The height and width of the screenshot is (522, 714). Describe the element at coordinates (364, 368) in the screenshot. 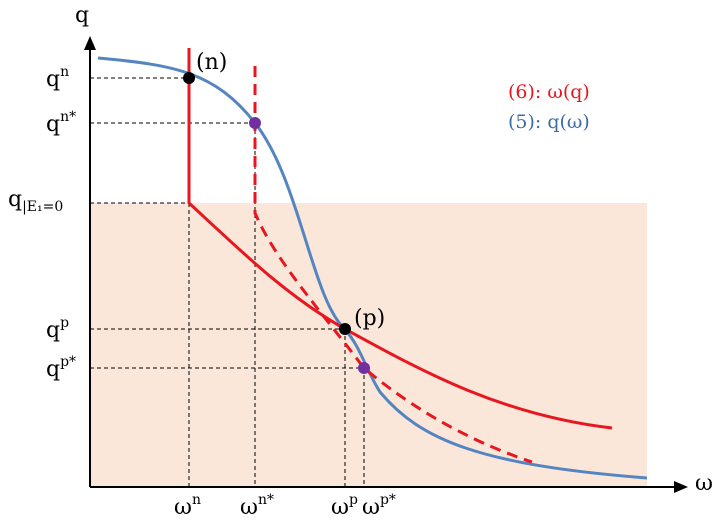

I see `point-p-star` at that location.